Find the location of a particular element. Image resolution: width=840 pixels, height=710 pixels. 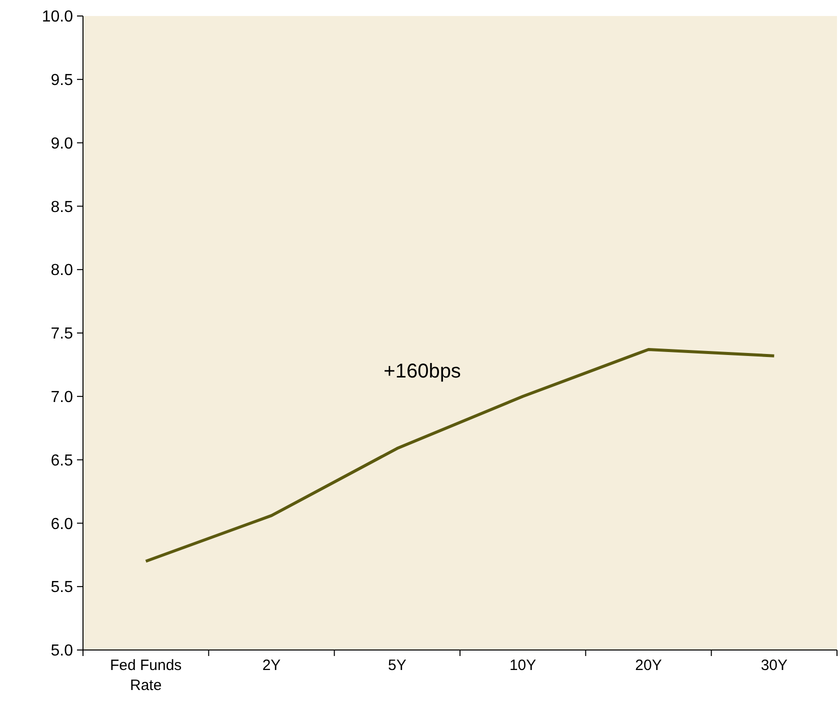

y-tick-label: 6.0 is located at coordinates (62, 524).